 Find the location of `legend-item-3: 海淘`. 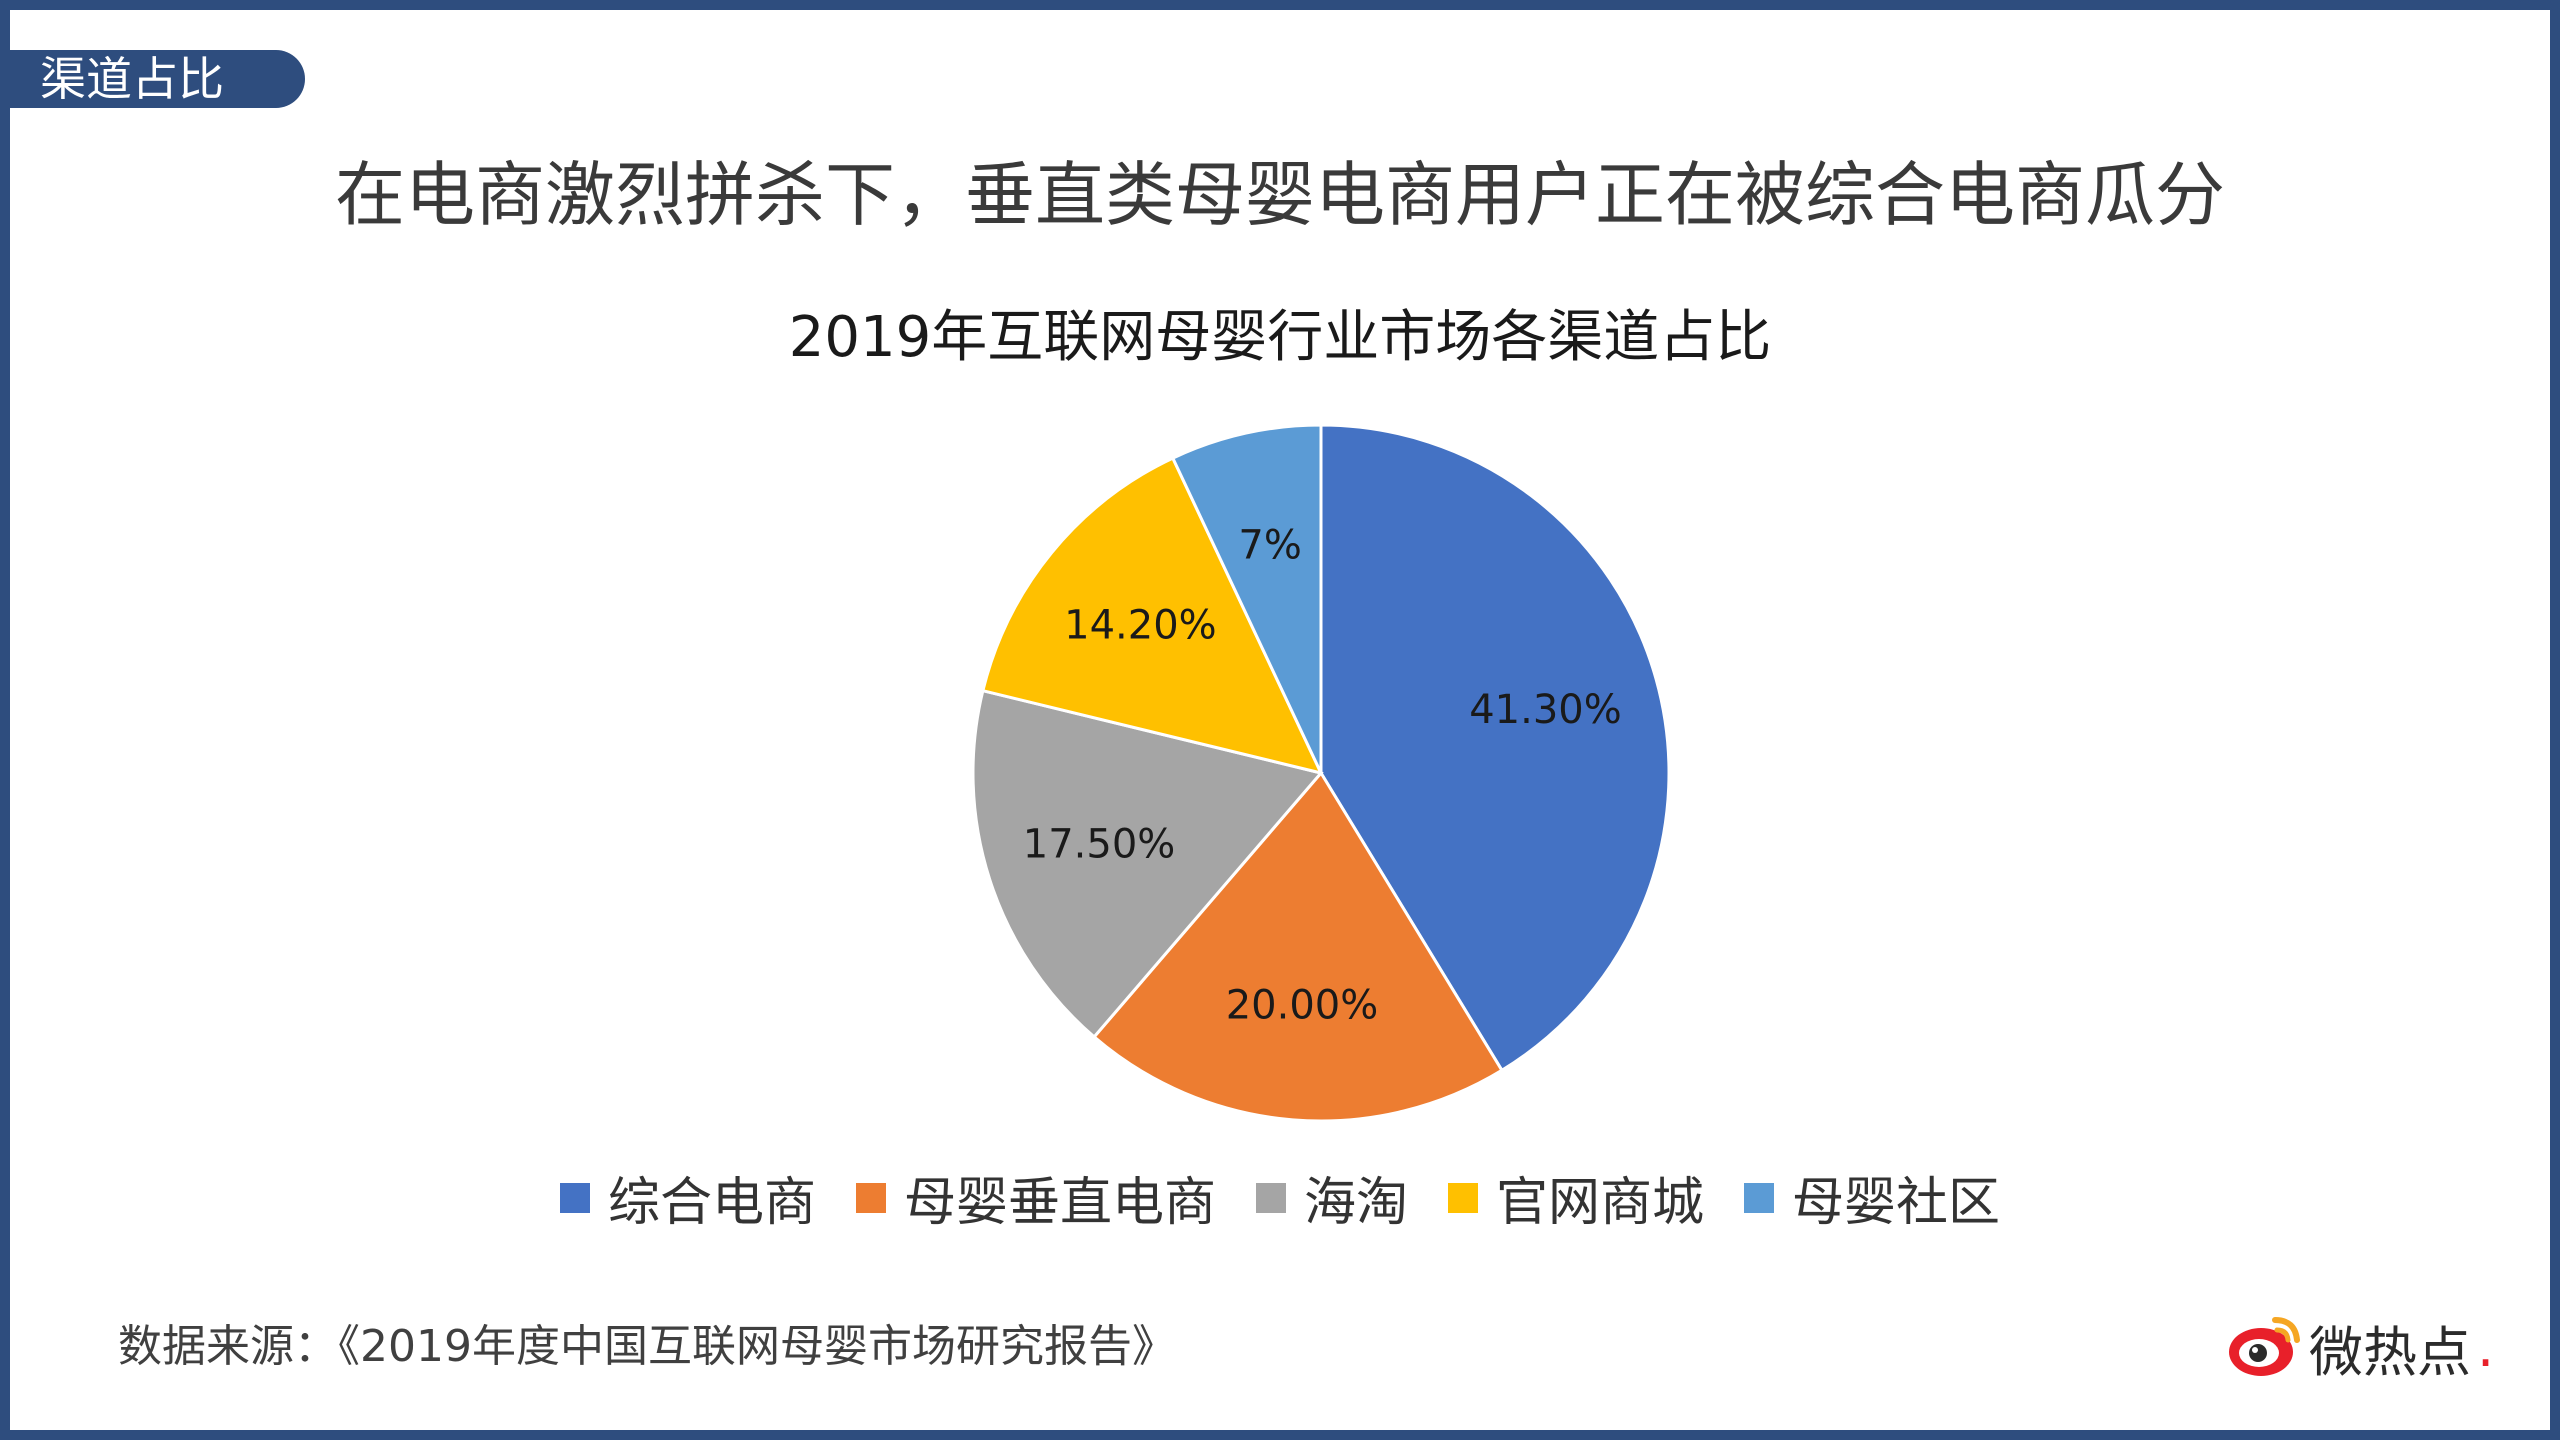

legend-item-3: 海淘 is located at coordinates (1331, 1197).